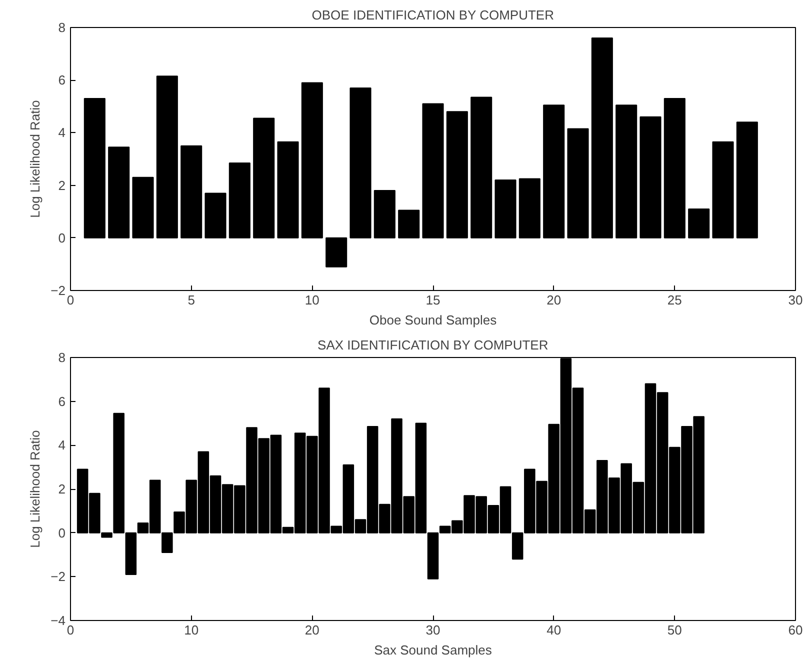 The width and height of the screenshot is (807, 665). I want to click on chart-title: SAX IDENTIFICATION BY COMPUTER, so click(433, 345).